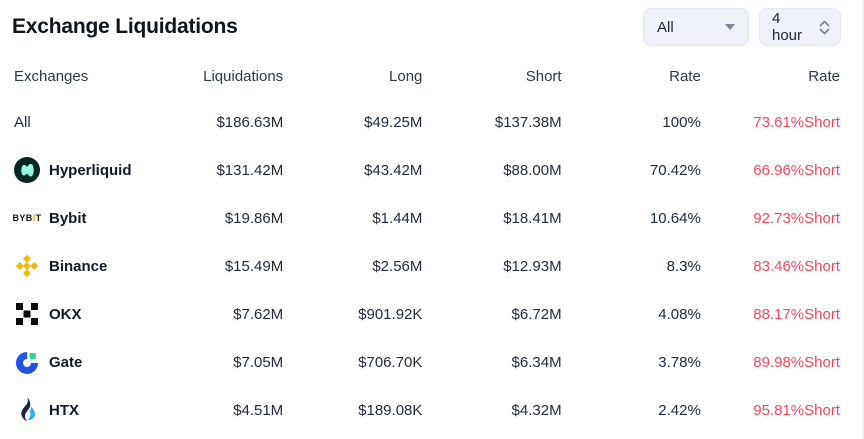  I want to click on exchange-cell: BYBIT Bybit, so click(78, 218).